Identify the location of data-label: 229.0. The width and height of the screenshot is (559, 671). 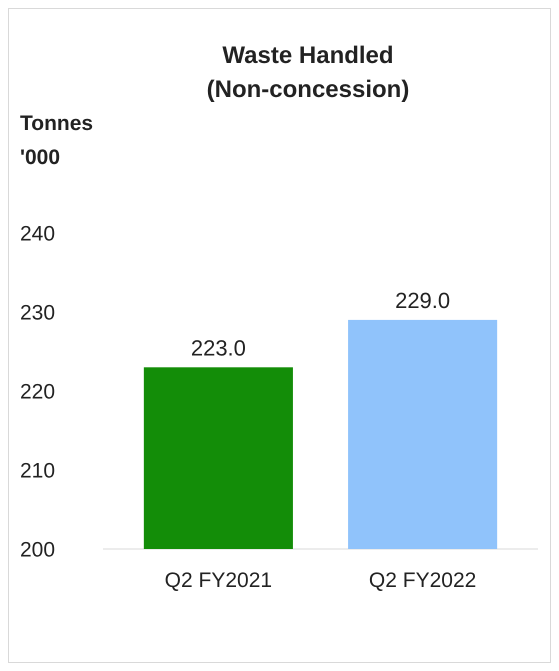
(422, 300).